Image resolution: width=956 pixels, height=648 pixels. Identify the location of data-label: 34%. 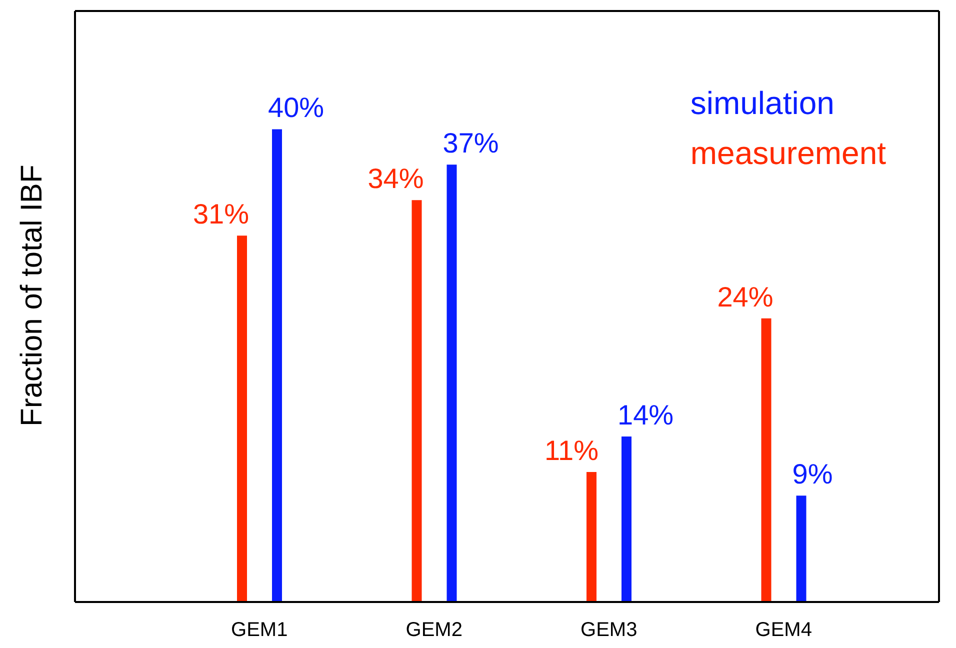
(396, 178).